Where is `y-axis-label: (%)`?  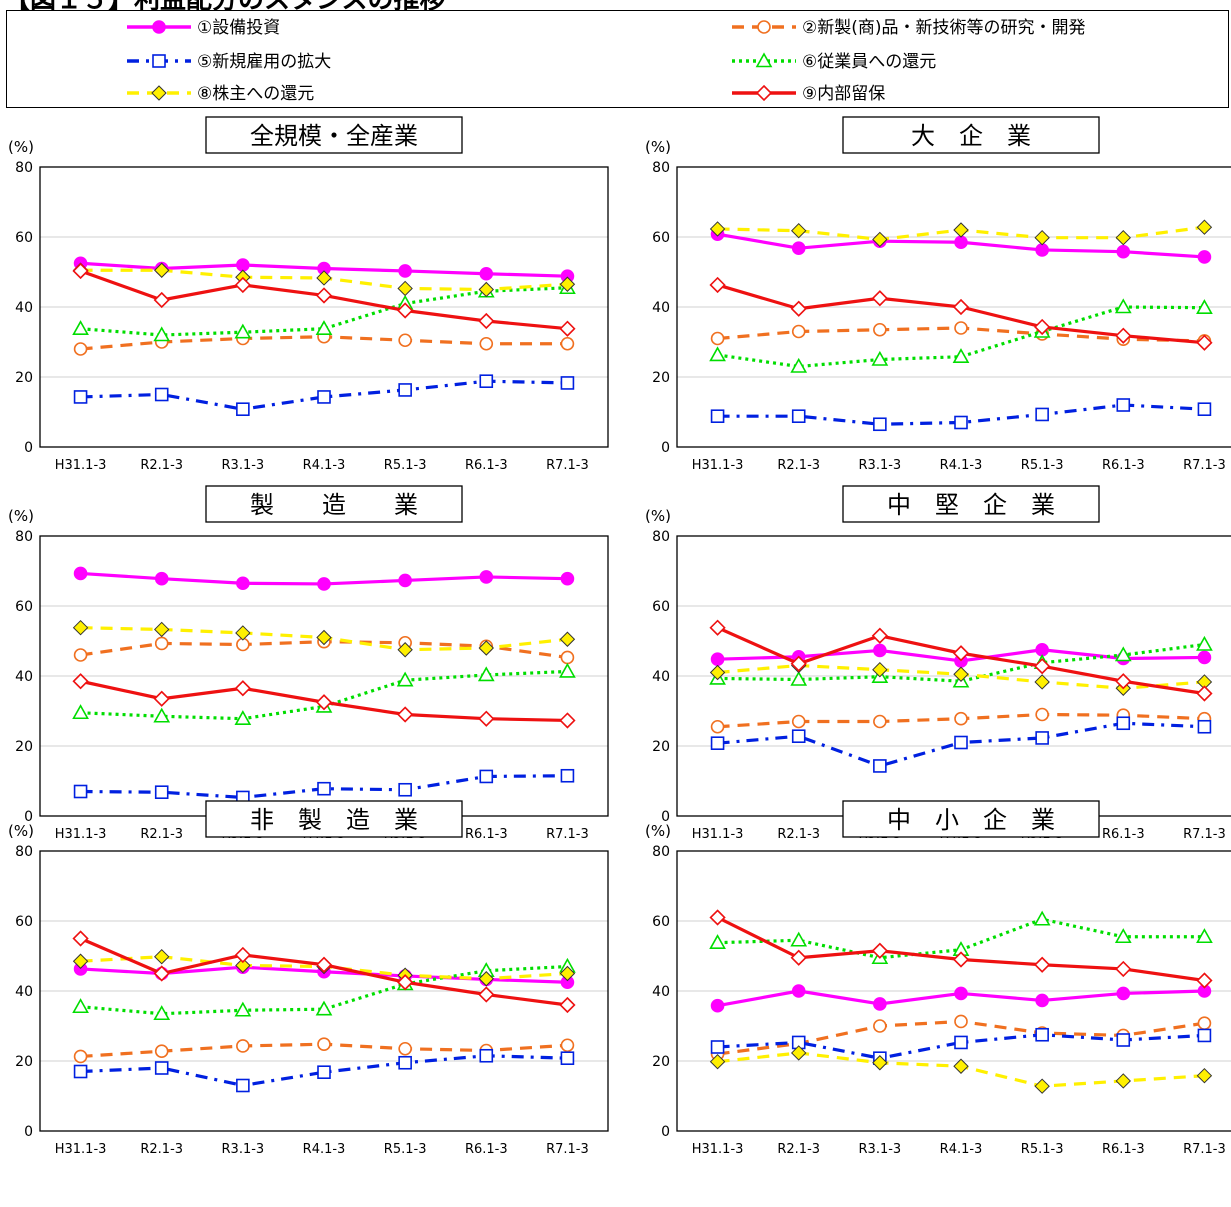 y-axis-label: (%) is located at coordinates (658, 147).